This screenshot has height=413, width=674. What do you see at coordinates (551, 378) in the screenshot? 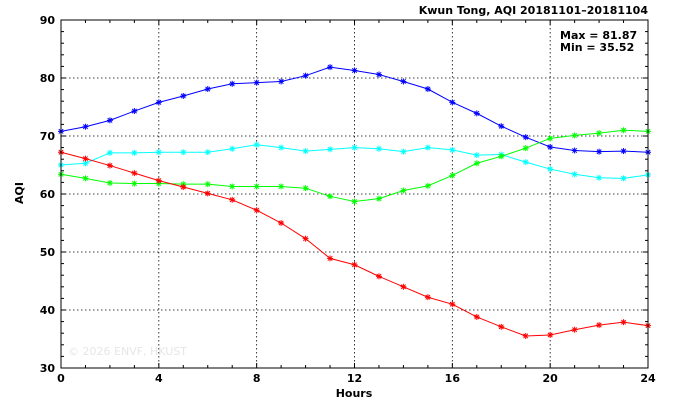
I see `x-tick-label: 20` at bounding box center [551, 378].